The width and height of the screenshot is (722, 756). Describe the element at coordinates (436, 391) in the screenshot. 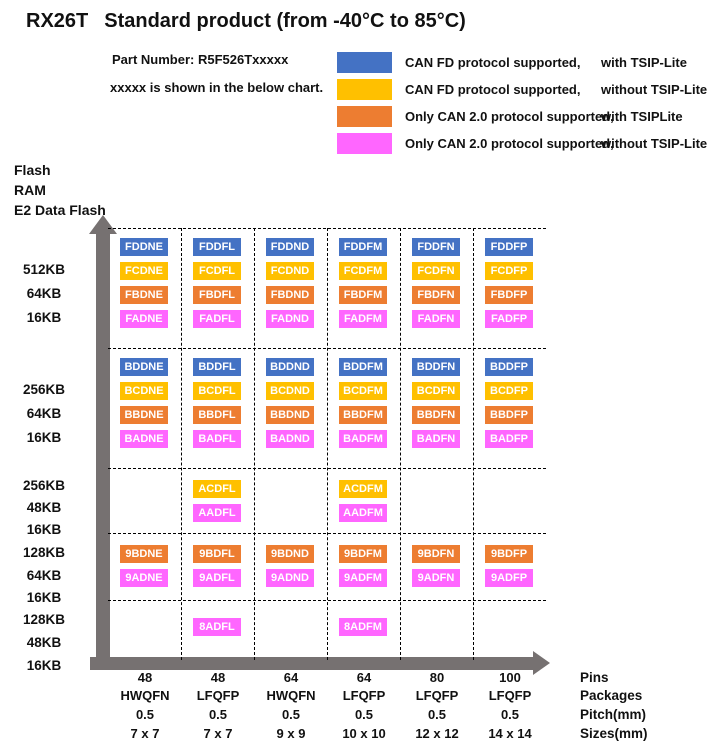

I see `part-chip: BCDFN` at that location.